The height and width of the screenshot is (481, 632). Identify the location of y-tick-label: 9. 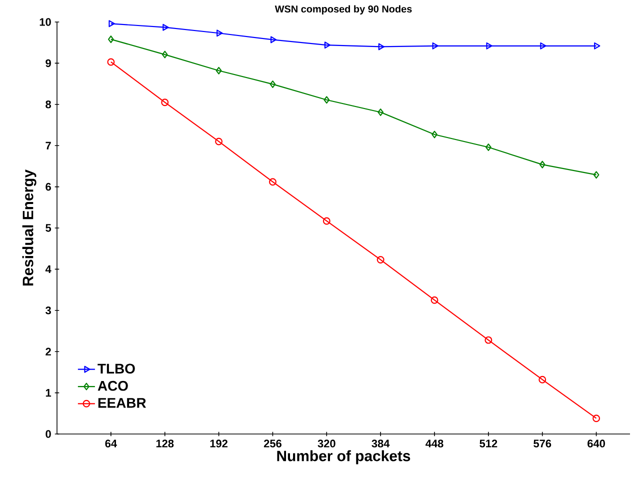
(48, 63).